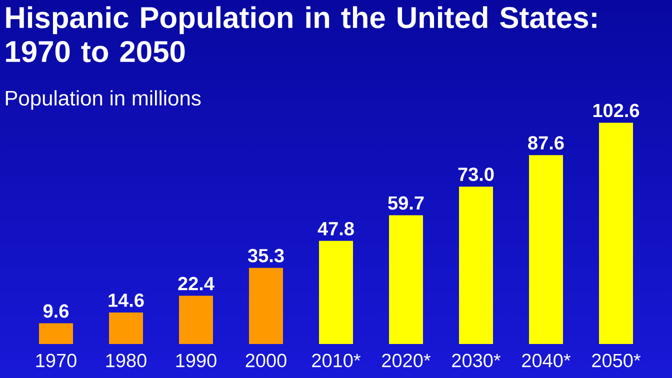 This screenshot has width=672, height=378. What do you see at coordinates (126, 361) in the screenshot?
I see `x-tick-label: 1980` at bounding box center [126, 361].